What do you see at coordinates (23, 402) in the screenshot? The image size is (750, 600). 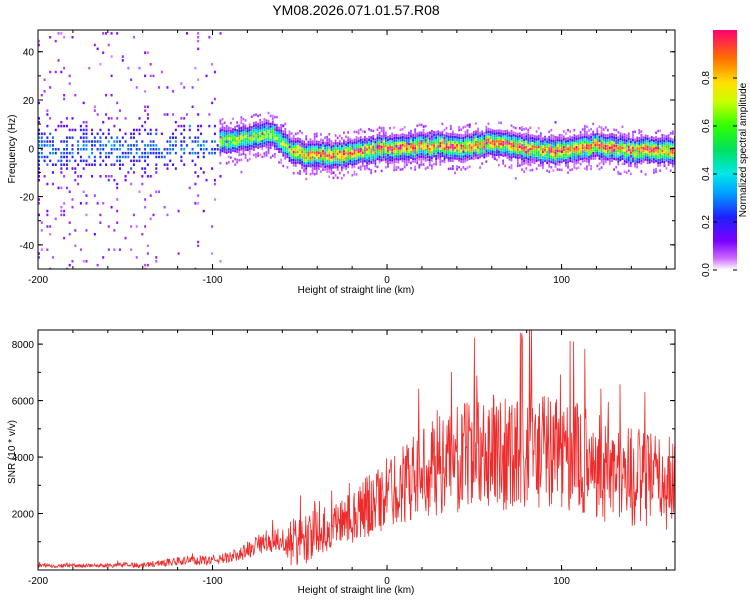 I see `snr-y-tick-label: 6000` at bounding box center [23, 402].